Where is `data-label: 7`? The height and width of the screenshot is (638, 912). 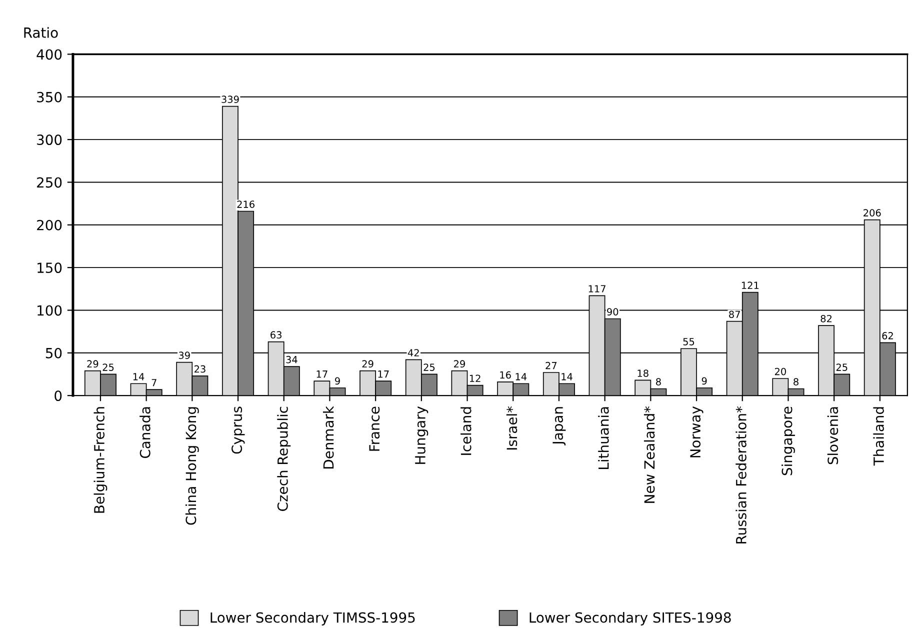
data-label: 7 is located at coordinates (154, 382).